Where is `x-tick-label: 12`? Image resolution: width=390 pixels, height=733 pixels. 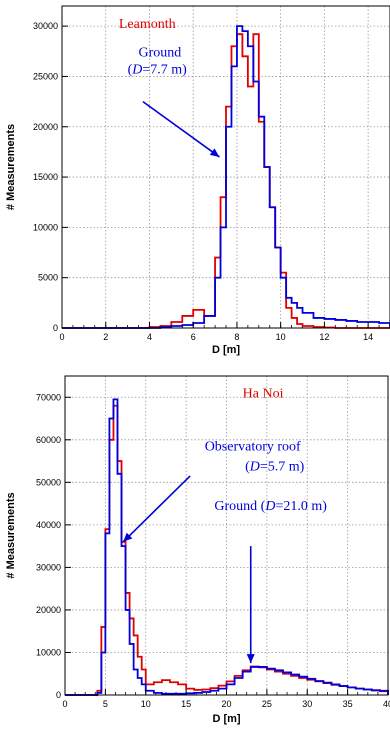
x-tick-label: 12 is located at coordinates (324, 337).